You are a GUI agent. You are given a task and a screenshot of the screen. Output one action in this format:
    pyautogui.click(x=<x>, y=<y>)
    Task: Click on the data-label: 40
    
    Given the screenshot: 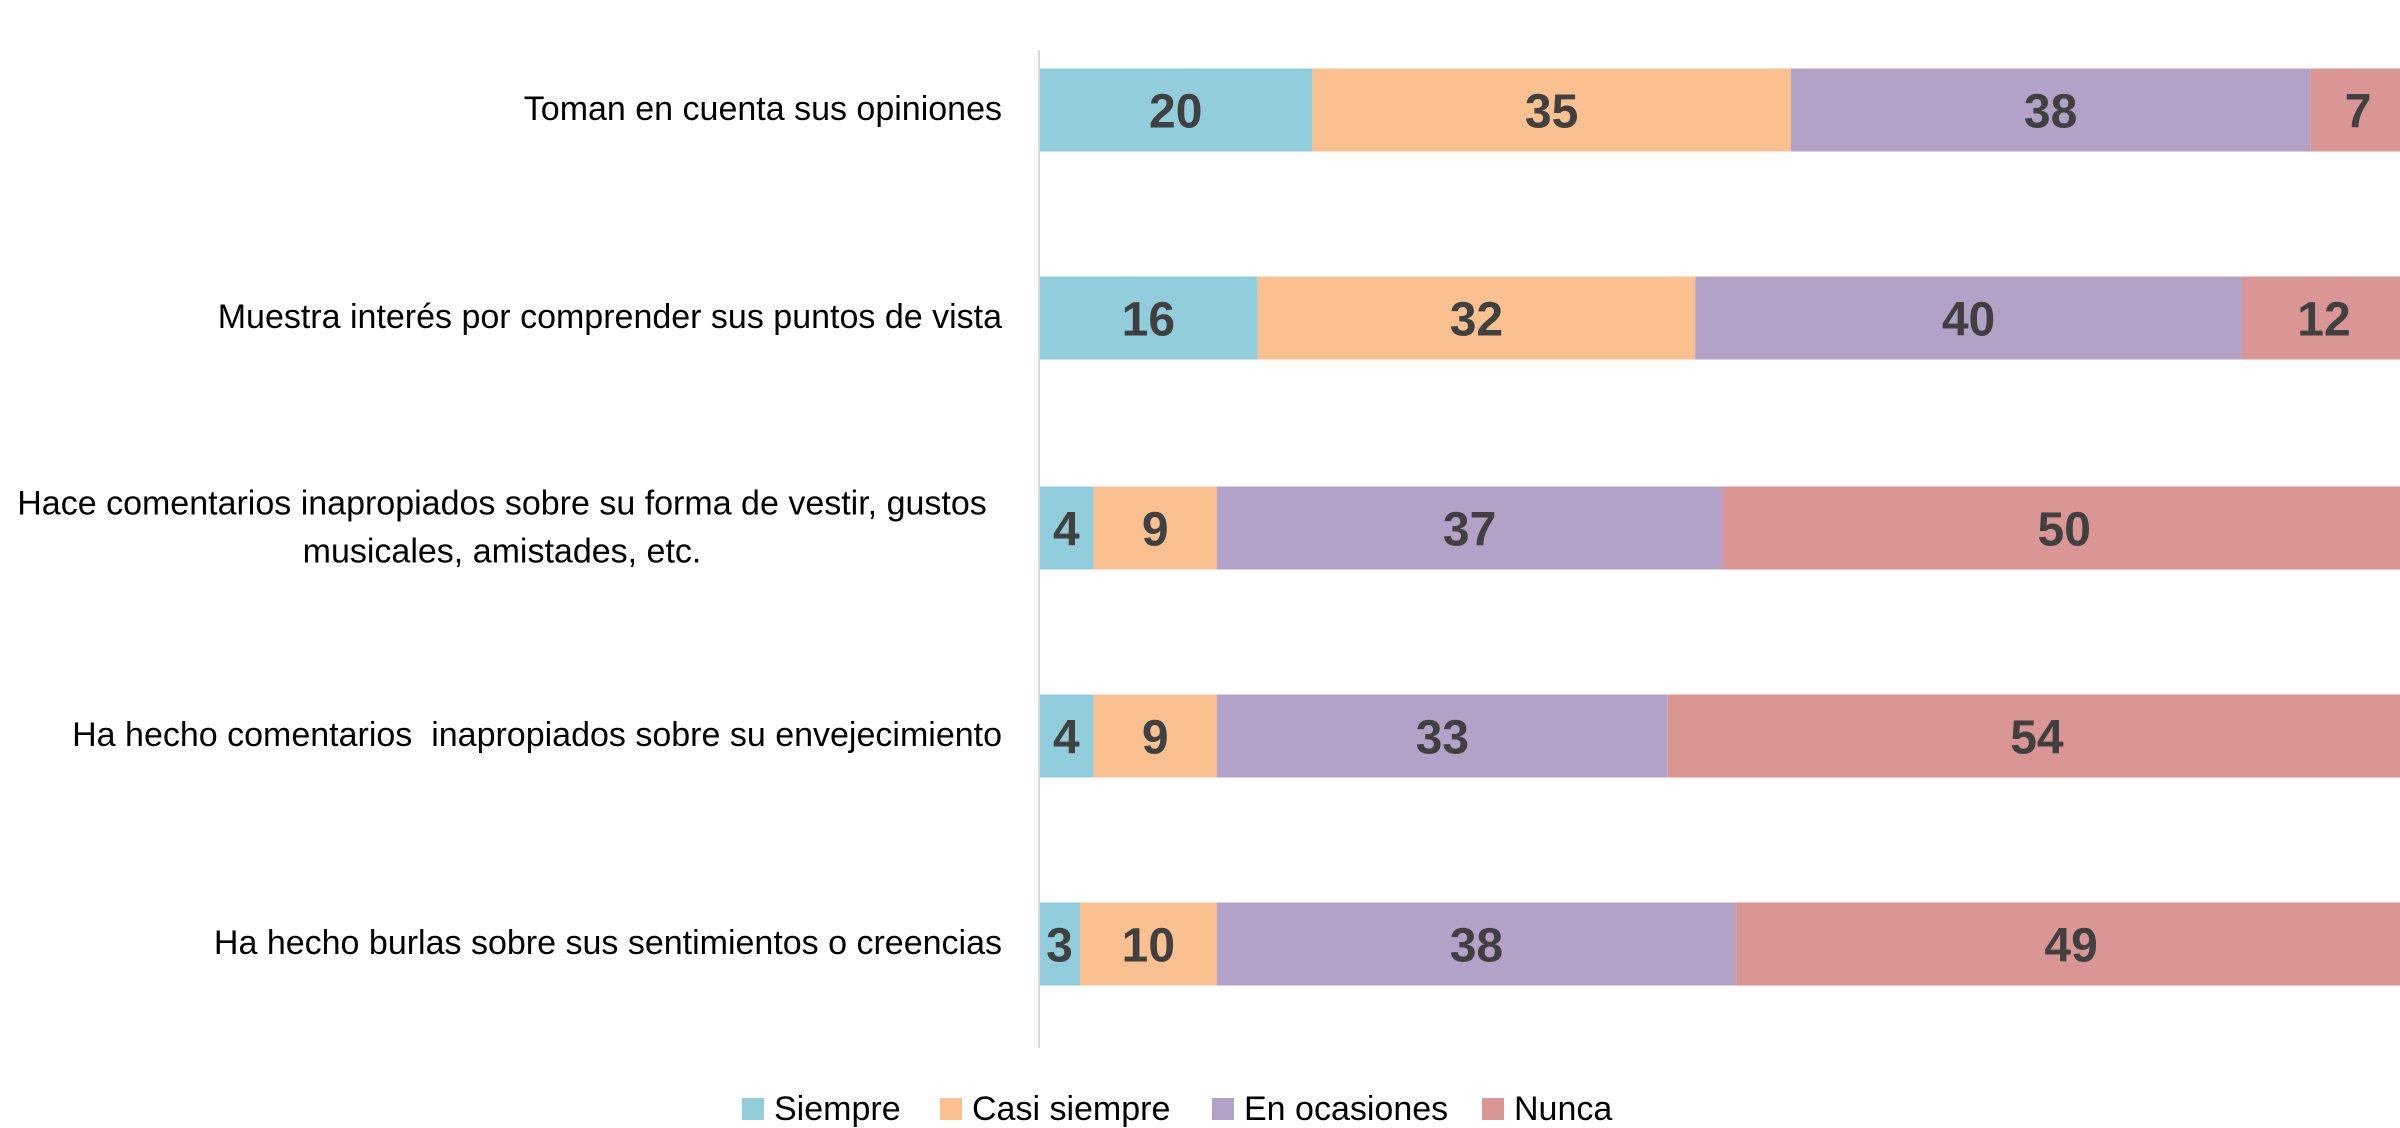 What is the action you would take?
    pyautogui.click(x=1968, y=320)
    